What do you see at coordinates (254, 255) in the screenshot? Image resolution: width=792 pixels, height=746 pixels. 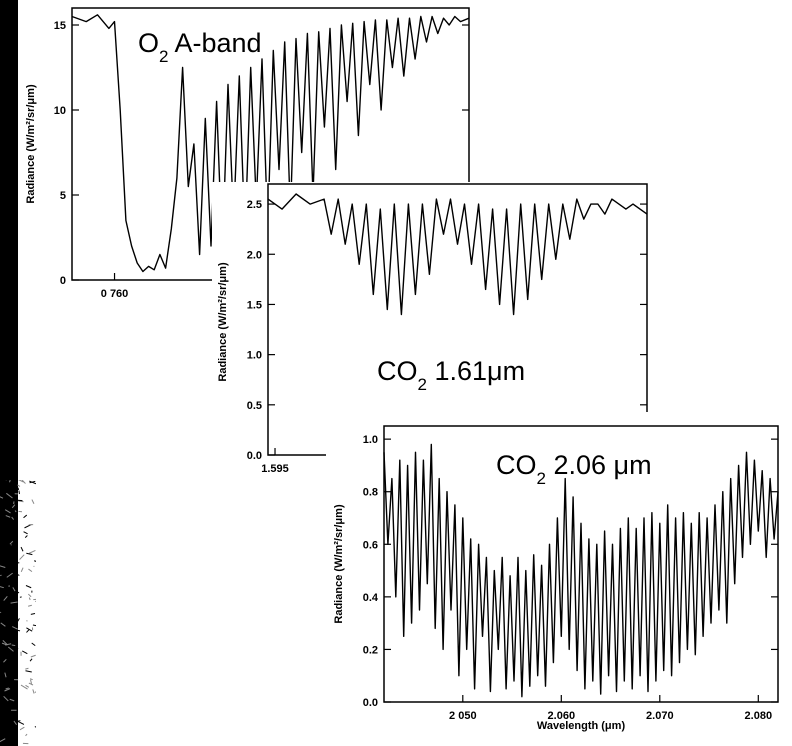 I see `y-tick-label: 2.0` at bounding box center [254, 255].